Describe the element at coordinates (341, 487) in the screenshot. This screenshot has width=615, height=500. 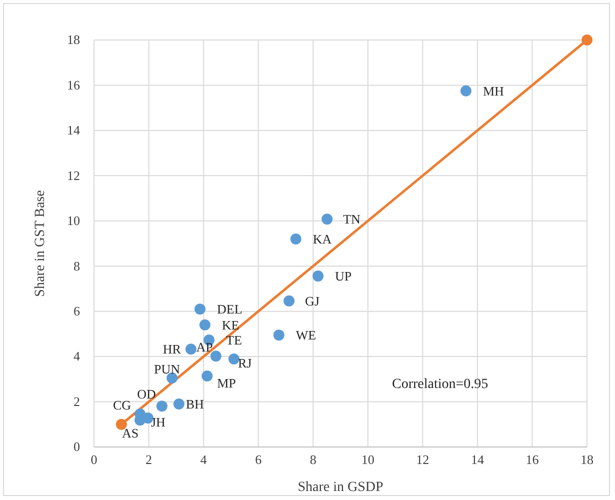
I see `x-axis-title: Share in GSDP` at that location.